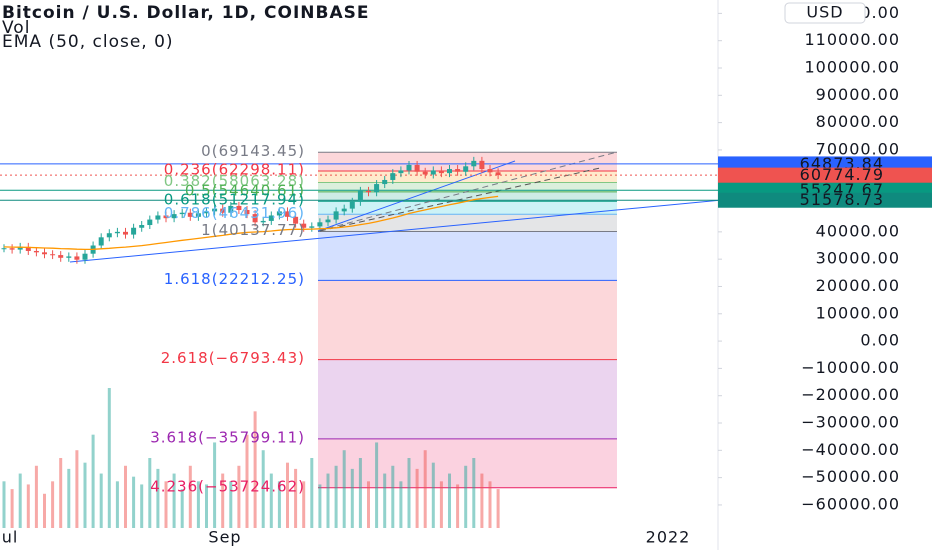  Describe the element at coordinates (880, 340) in the screenshot. I see `y-tick-label: 0.00` at that location.